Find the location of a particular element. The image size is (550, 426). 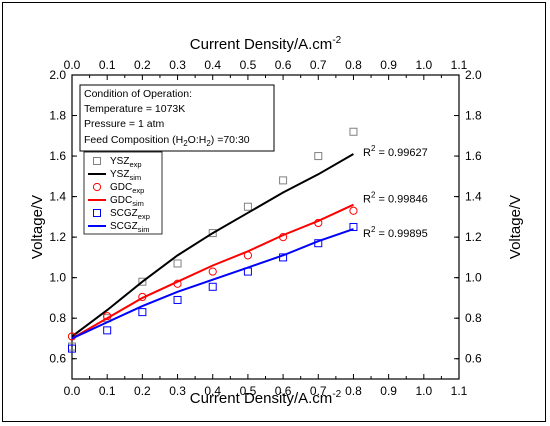

y-tick-label-left: 1.4 is located at coordinates (57, 197).